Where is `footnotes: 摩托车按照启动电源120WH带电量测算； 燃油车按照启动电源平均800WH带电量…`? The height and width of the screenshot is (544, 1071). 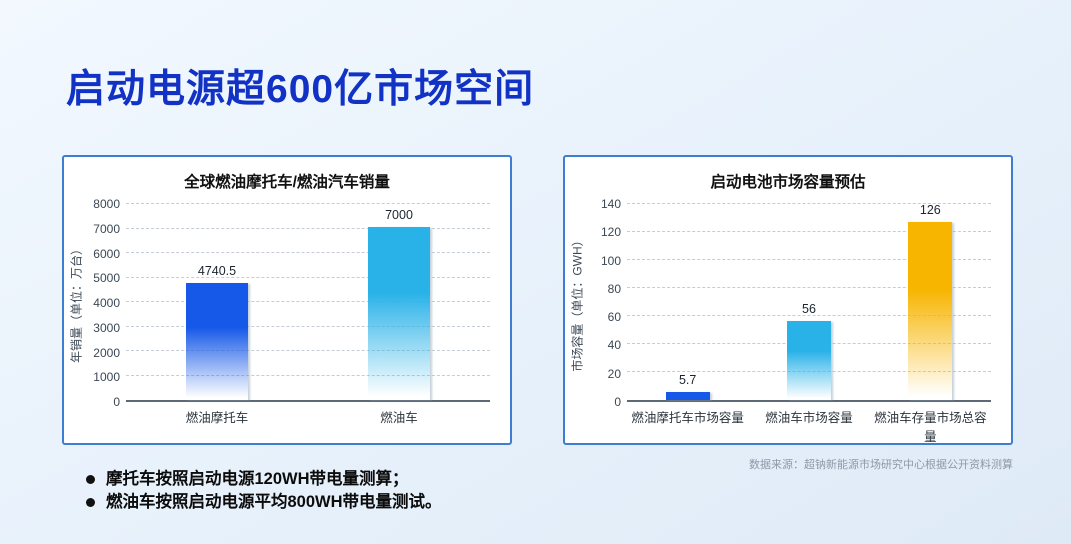
footnotes: 摩托车按照启动电源120WH带电量测算； 燃油车按照启动电源平均800WH带电量… is located at coordinates (264, 491).